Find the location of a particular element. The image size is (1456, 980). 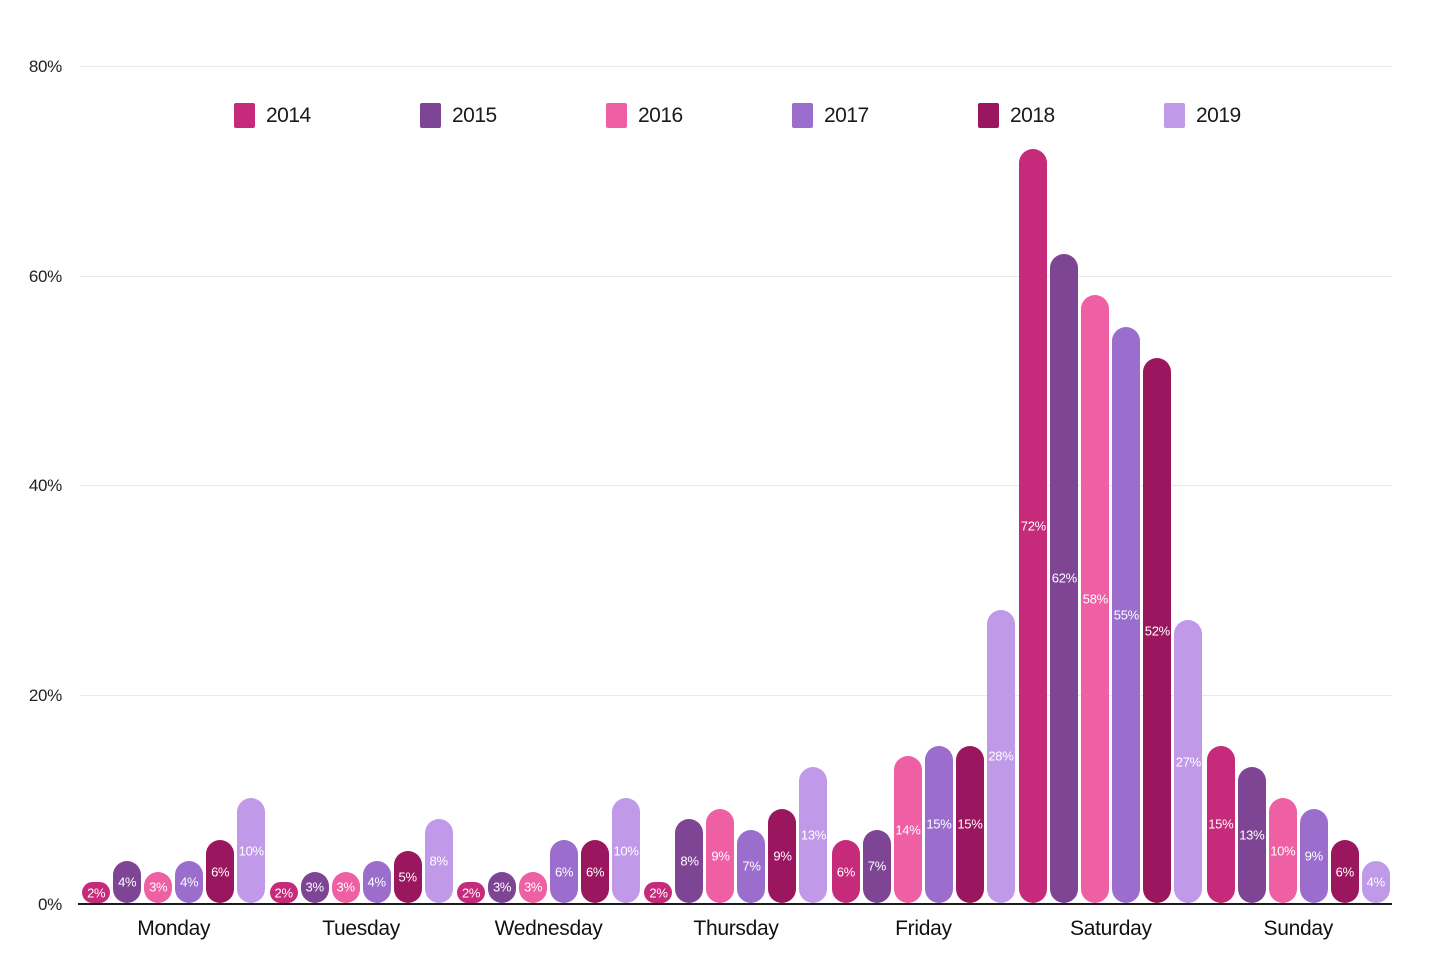

legend-label: 2015 is located at coordinates (474, 115).